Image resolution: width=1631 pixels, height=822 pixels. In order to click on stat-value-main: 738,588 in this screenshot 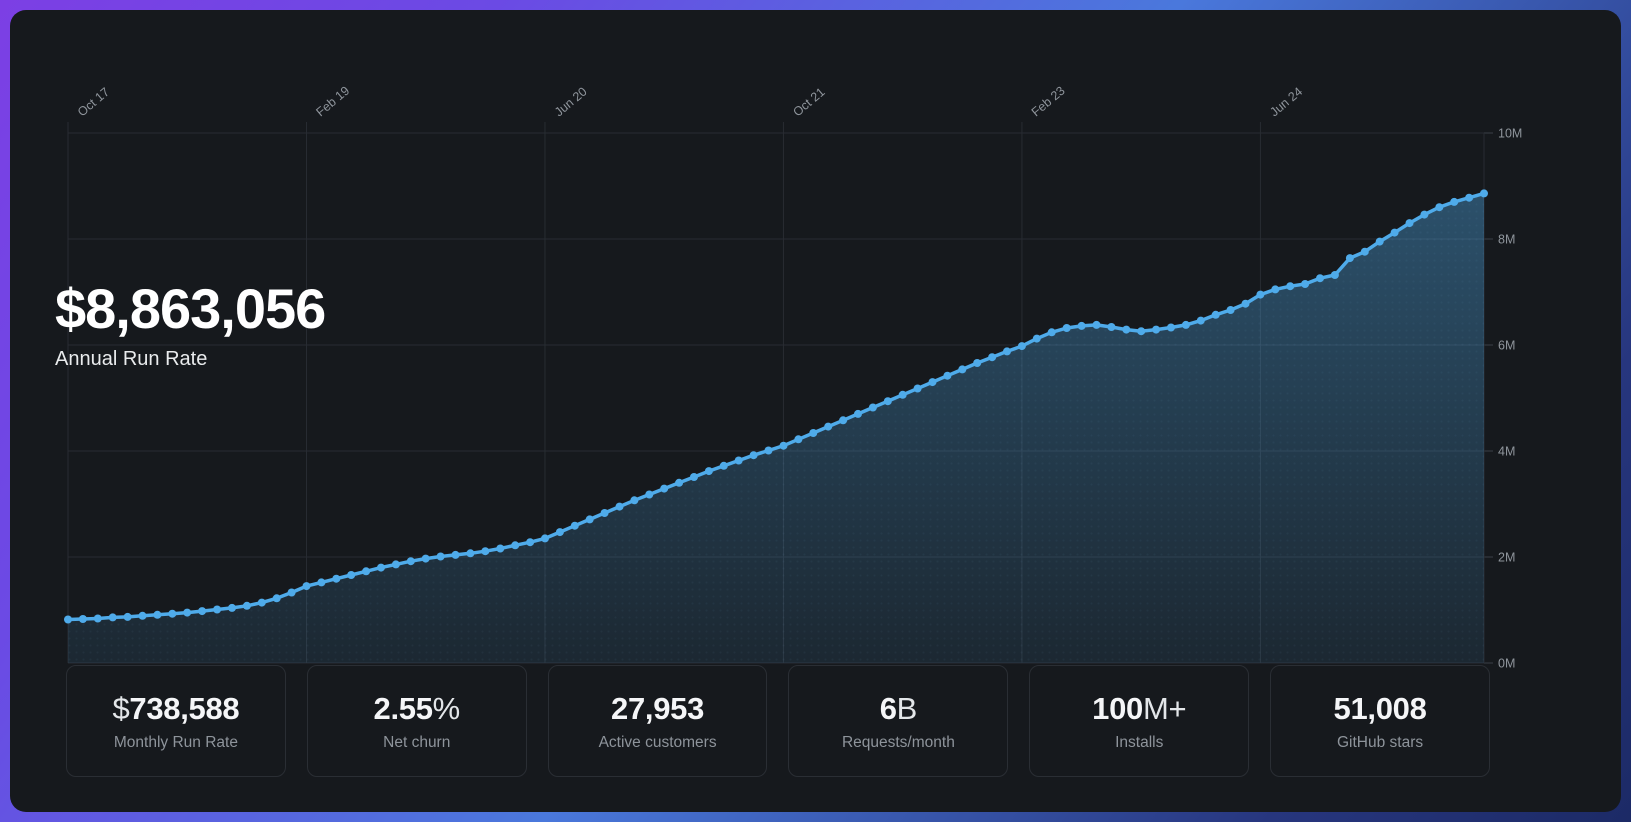, I will do `click(184, 708)`.